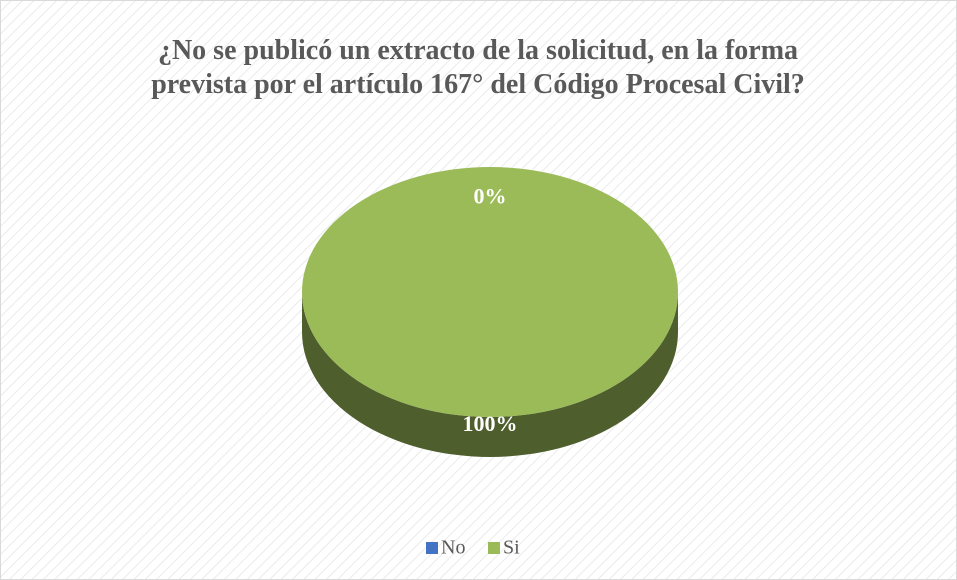 The image size is (957, 580). Describe the element at coordinates (490, 423) in the screenshot. I see `data-label: 100%` at that location.